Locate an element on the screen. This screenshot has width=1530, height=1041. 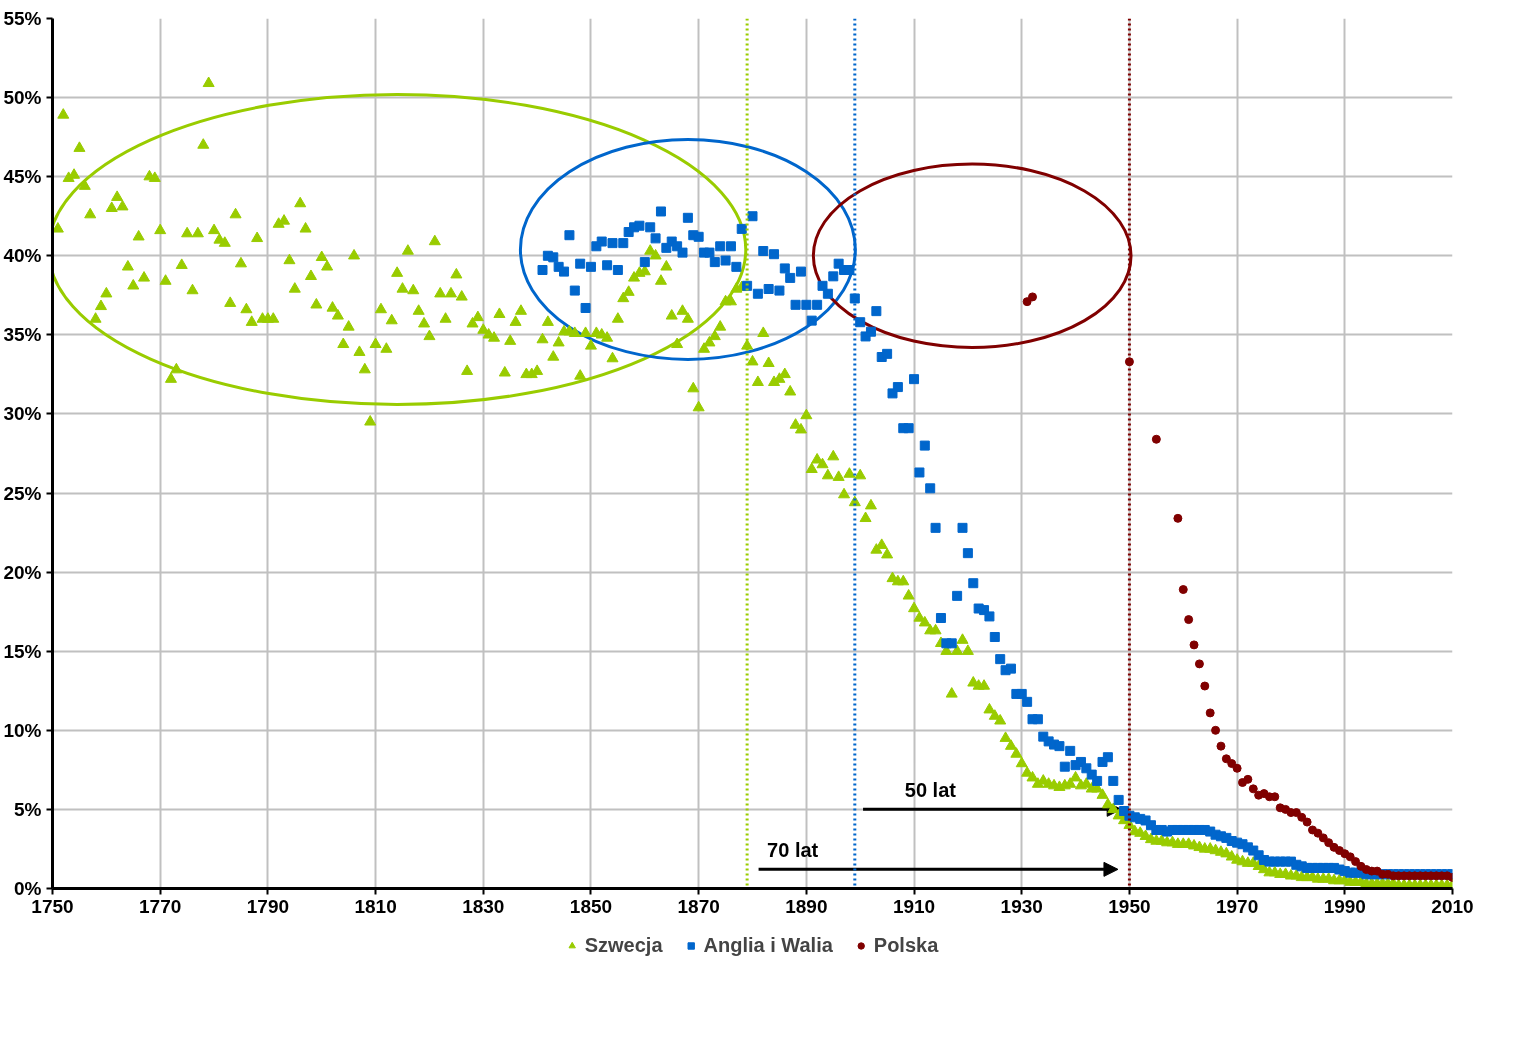
x-tick-label: 1910 is located at coordinates (914, 906).